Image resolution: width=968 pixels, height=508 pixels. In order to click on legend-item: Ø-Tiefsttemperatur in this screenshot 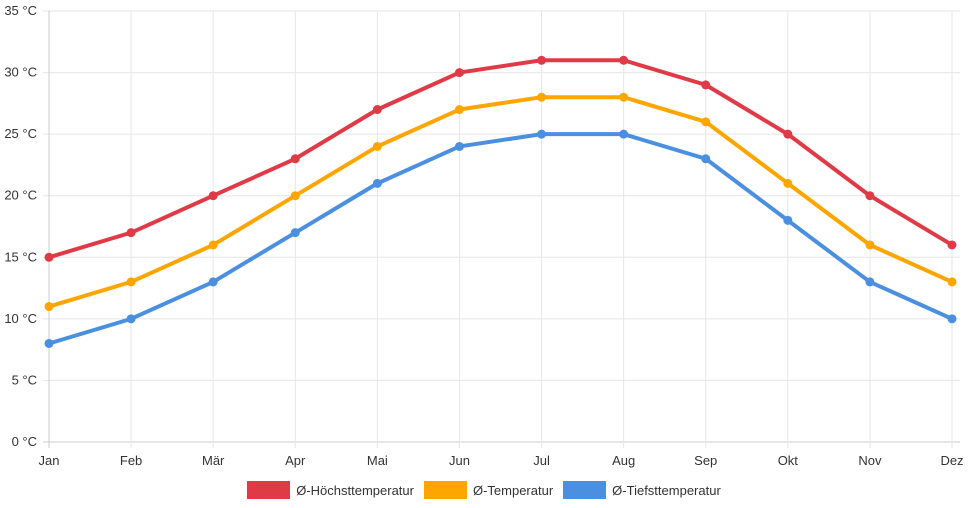, I will do `click(642, 490)`.